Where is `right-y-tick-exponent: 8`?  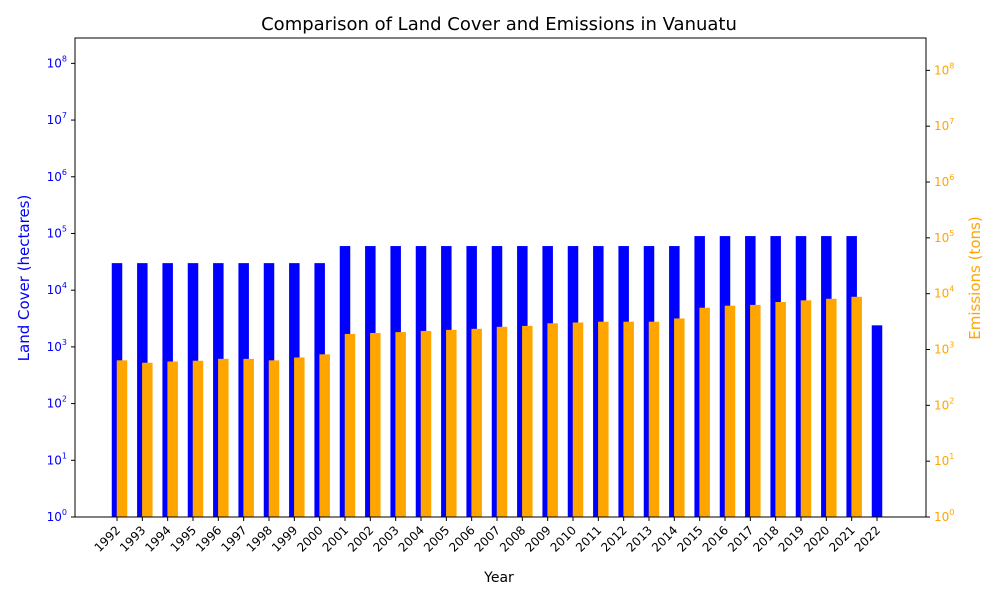 right-y-tick-exponent: 8 is located at coordinates (951, 65).